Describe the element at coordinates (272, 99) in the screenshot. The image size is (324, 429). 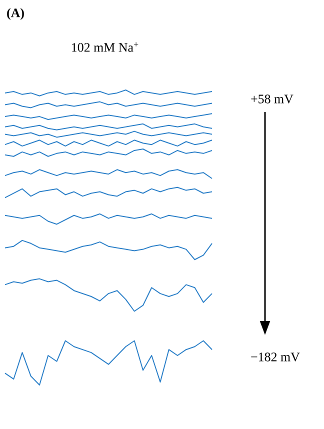
I see `text: +58 mV` at that location.